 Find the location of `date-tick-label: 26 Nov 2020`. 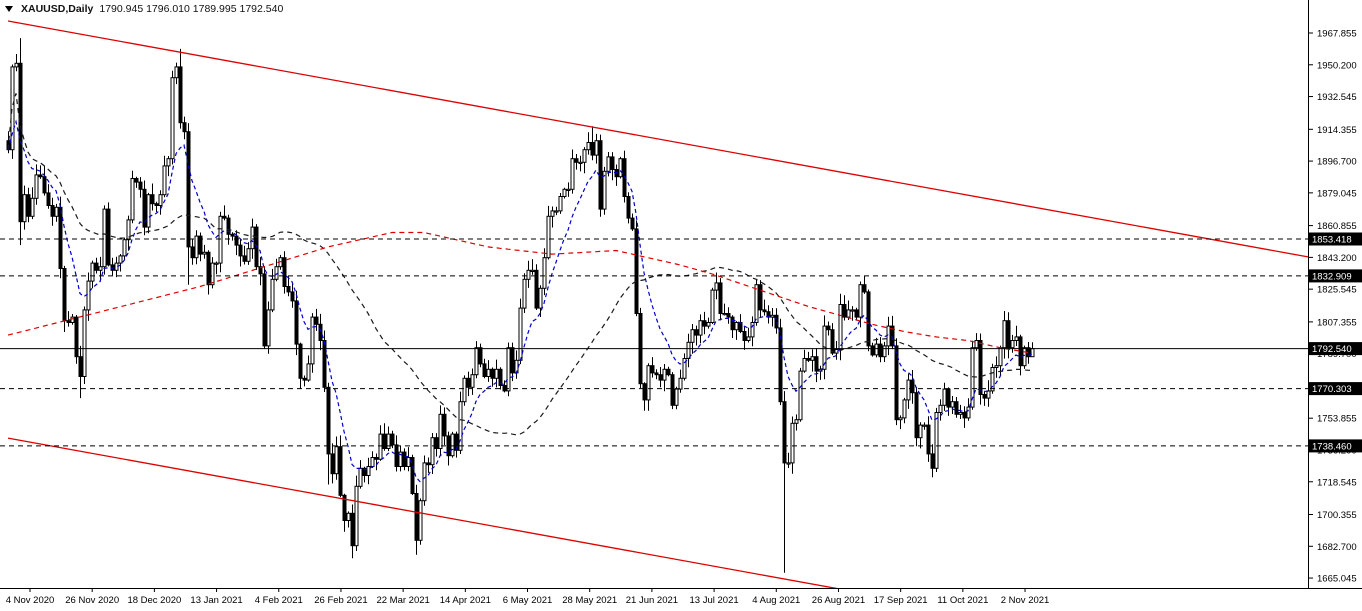

date-tick-label: 26 Nov 2020 is located at coordinates (92, 600).